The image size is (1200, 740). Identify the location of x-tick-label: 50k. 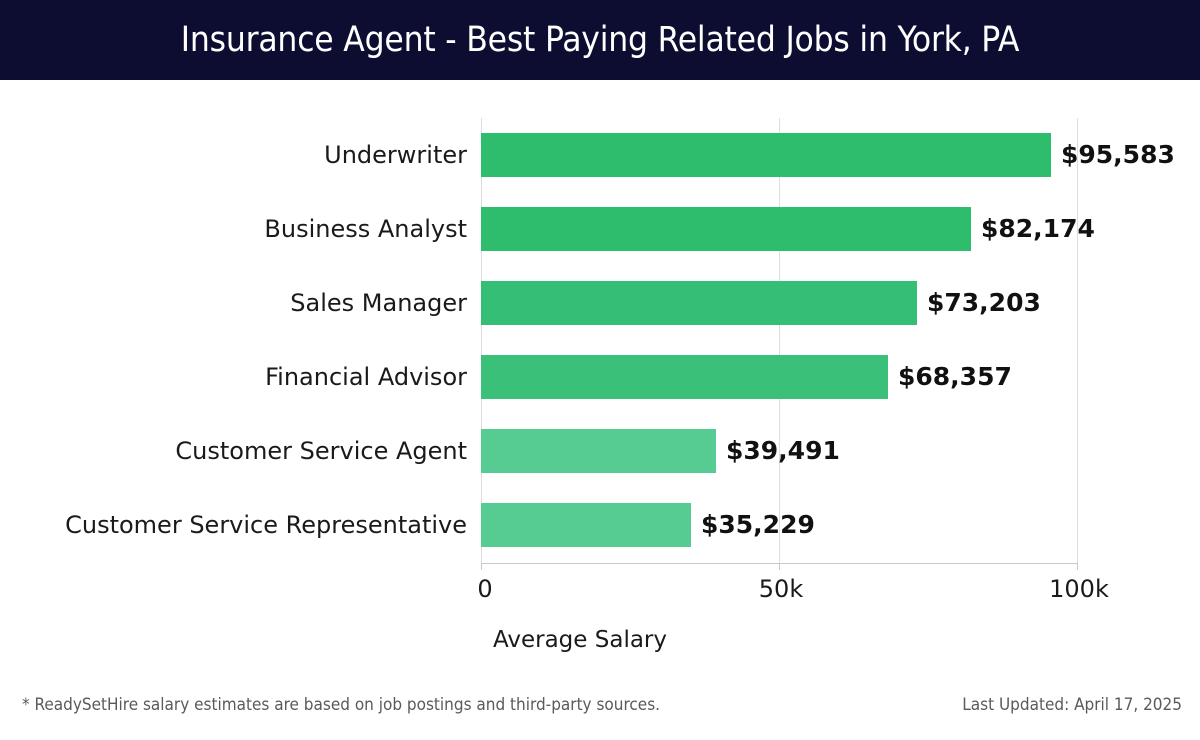
(781, 589).